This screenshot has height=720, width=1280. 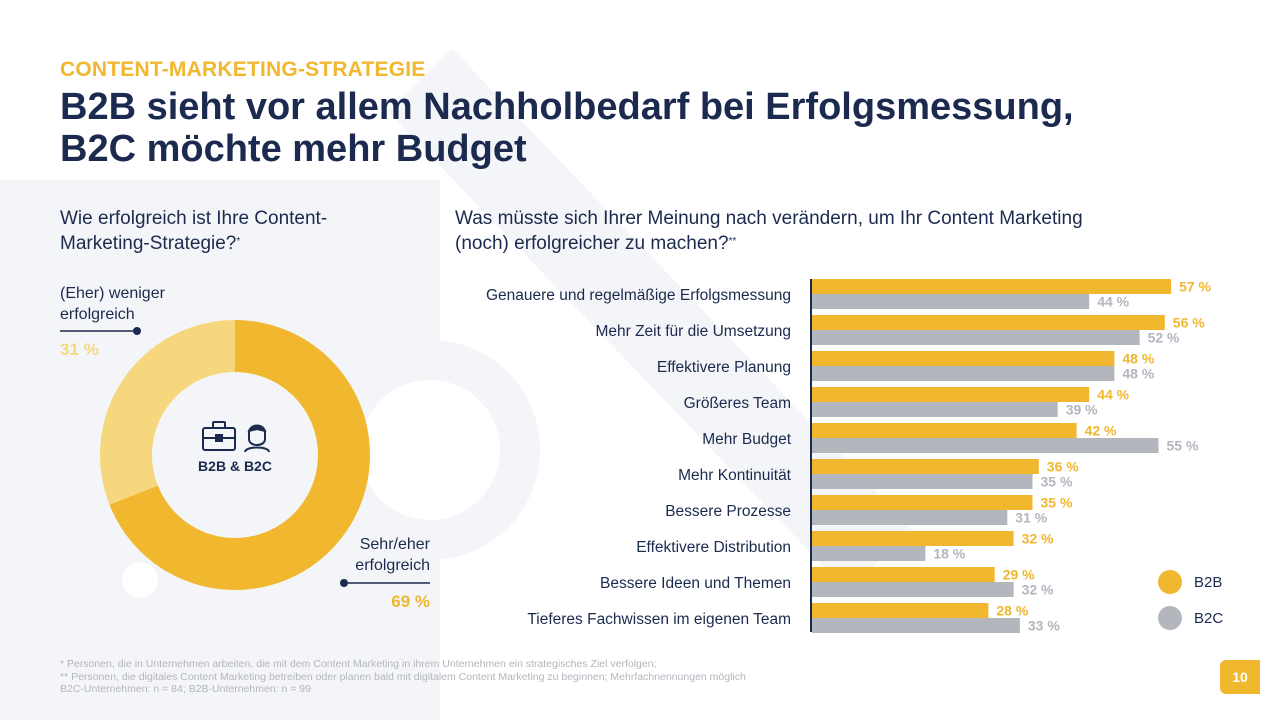 I want to click on bar-category-label: Tieferes Fachwissen im eigenen Team, so click(x=659, y=619).